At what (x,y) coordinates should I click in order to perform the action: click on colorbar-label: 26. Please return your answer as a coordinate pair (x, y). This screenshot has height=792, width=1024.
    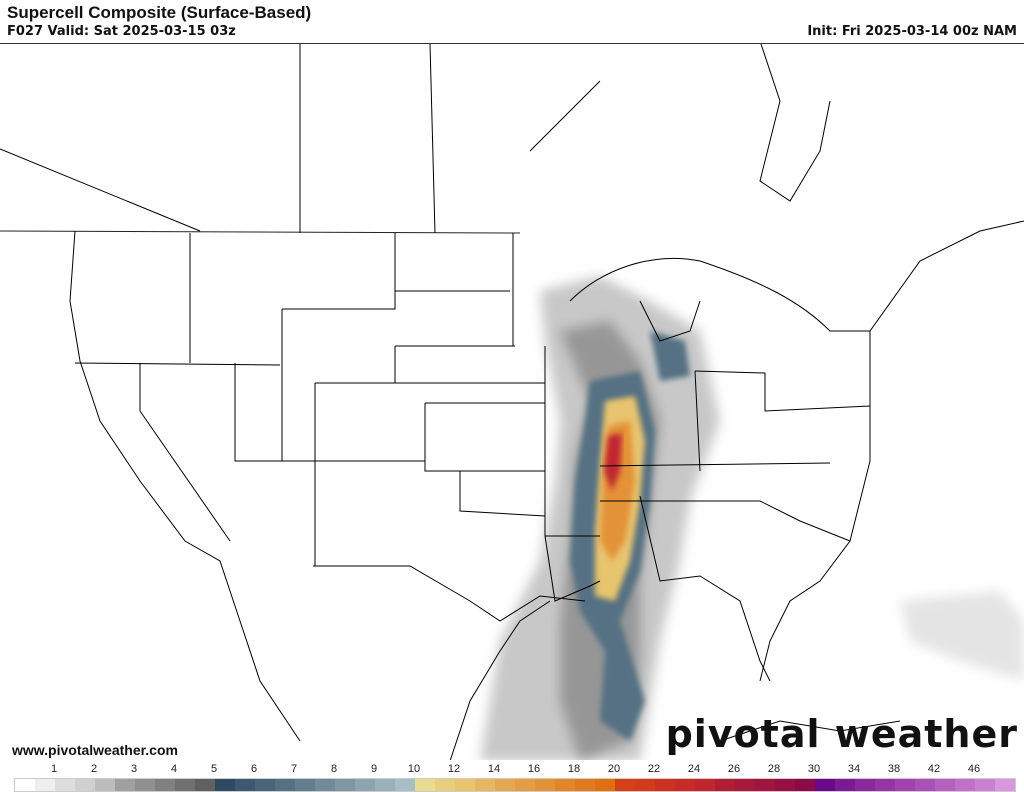
    Looking at the image, I should click on (734, 769).